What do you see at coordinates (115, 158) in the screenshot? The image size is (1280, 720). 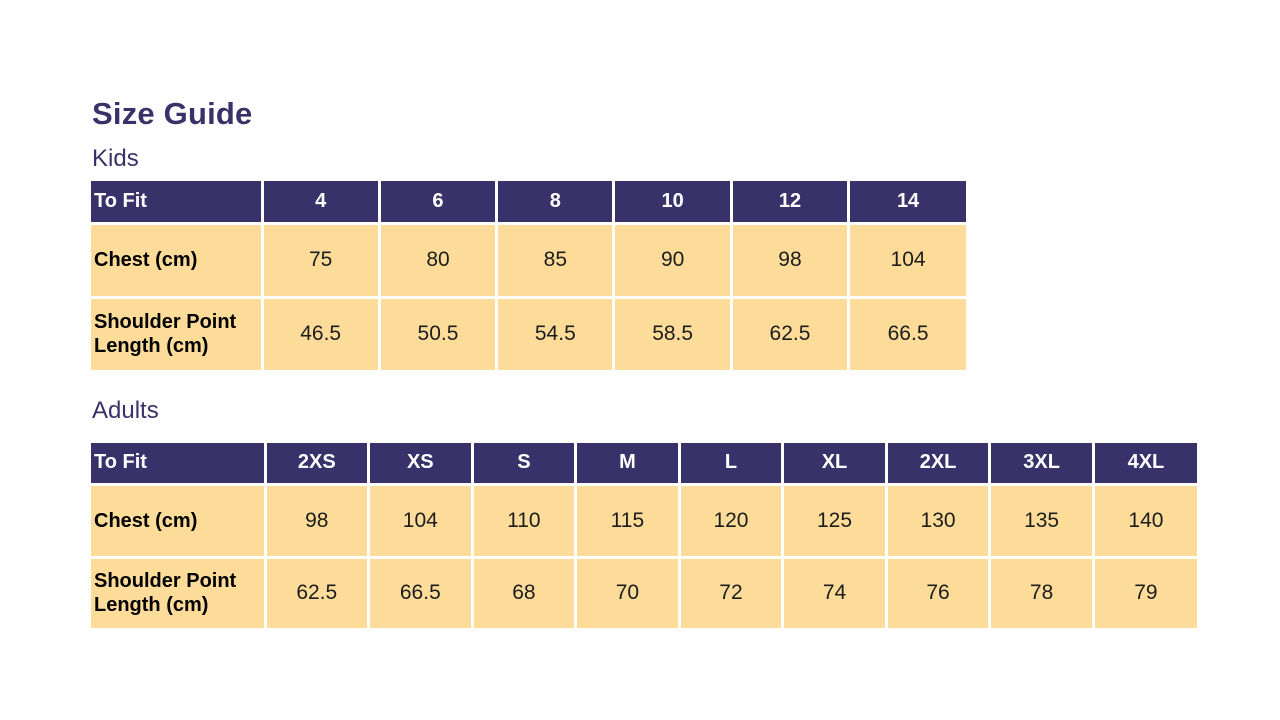 I see `kids-section-label: Kids` at bounding box center [115, 158].